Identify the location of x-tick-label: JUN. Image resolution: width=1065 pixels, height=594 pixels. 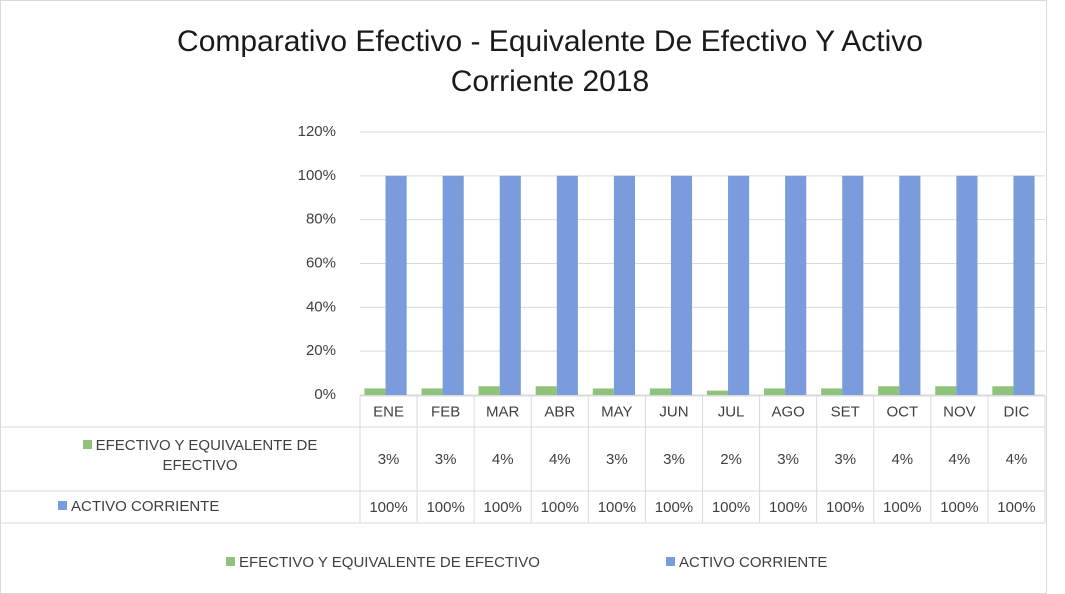
(673, 411).